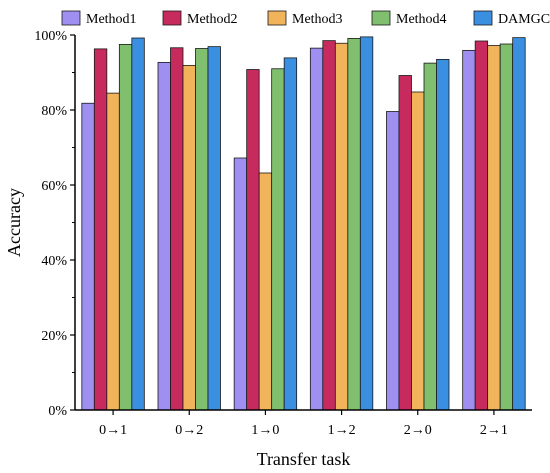  I want to click on x-tick-label: 1→2, so click(342, 430).